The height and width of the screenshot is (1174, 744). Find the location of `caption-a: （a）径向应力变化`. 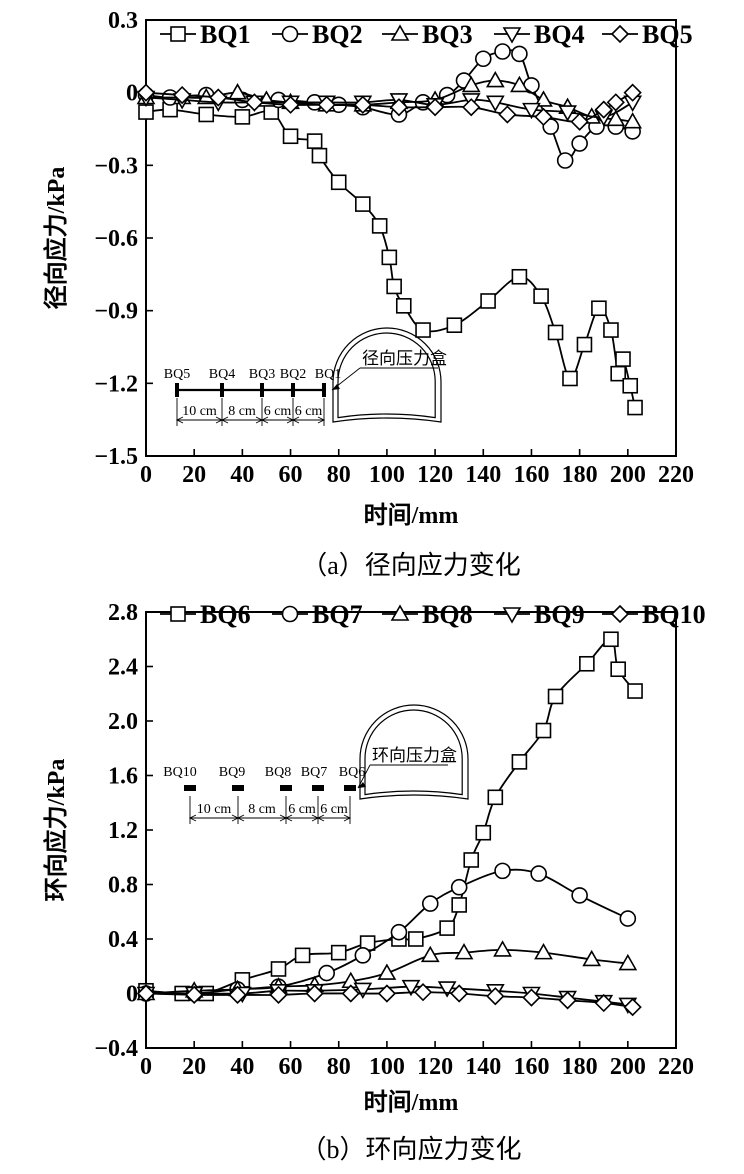

caption-a: （a）径向应力变化 is located at coordinates (411, 565).